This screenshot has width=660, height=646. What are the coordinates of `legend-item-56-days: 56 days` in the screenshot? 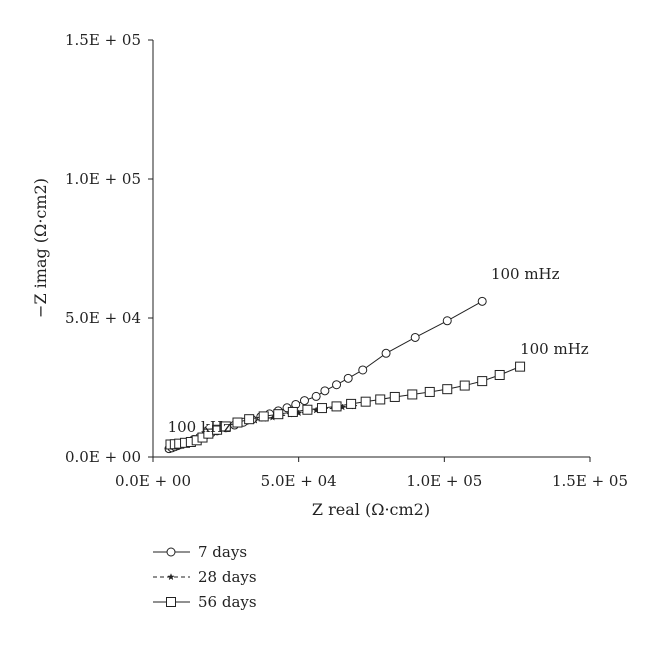 It's located at (205, 602).